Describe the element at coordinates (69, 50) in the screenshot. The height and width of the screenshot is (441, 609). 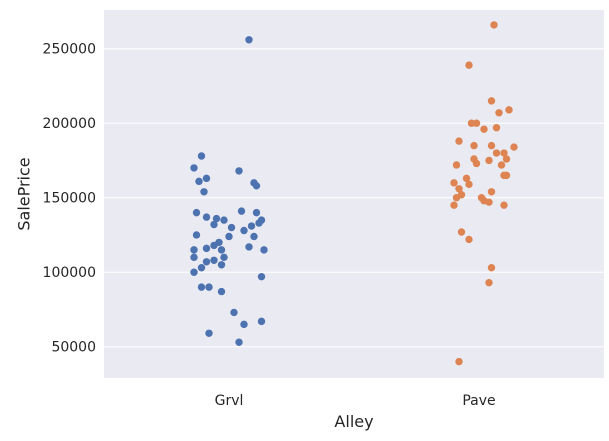
I see `y-tick-label: 250000` at that location.